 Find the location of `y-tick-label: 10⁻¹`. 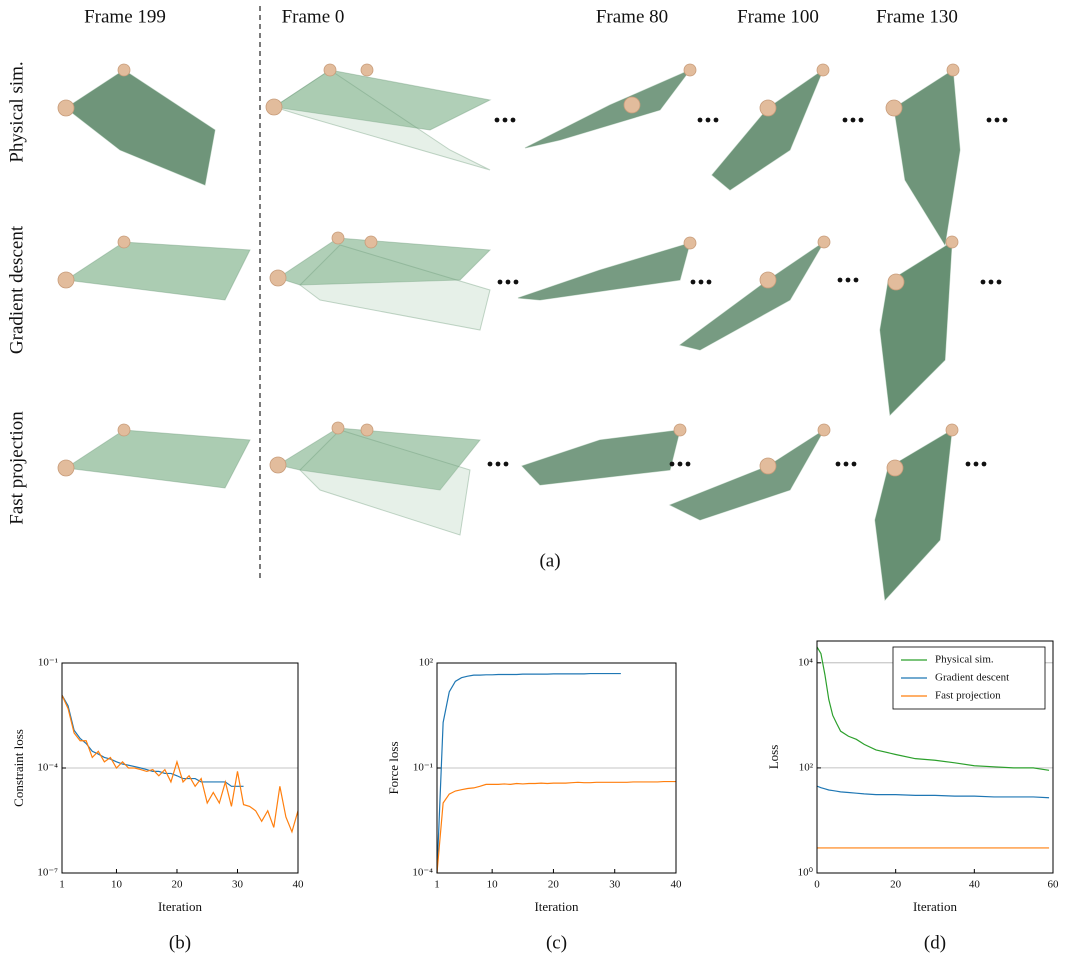

y-tick-label: 10⁻¹ is located at coordinates (48, 663).